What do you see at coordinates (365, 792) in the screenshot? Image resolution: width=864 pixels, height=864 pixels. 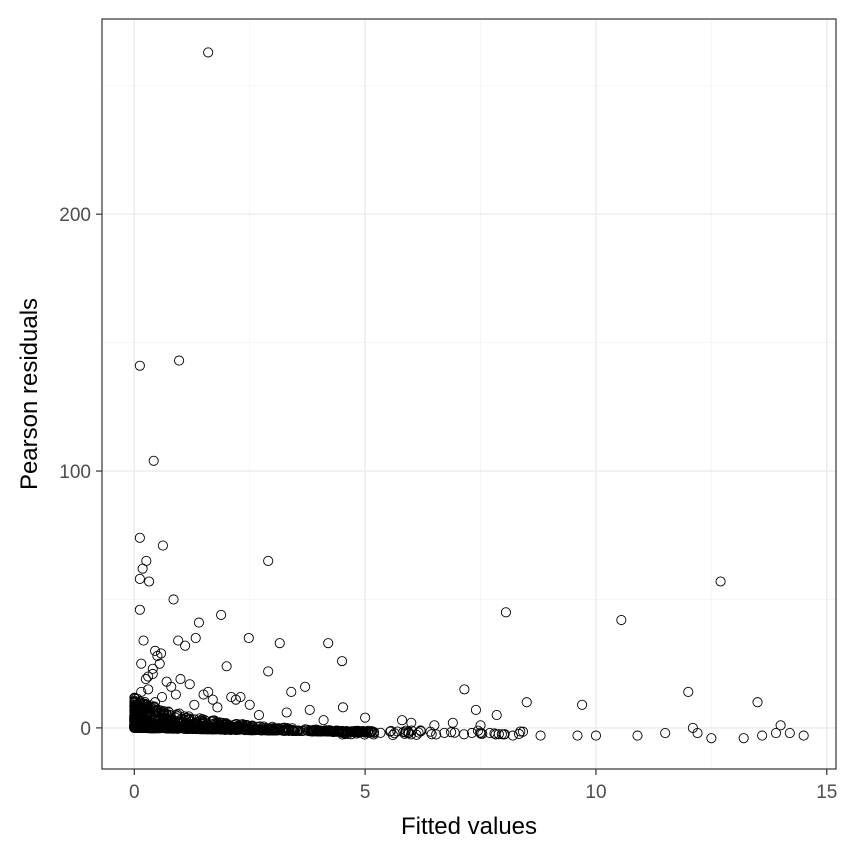 I see `x-tick-label: 5` at bounding box center [365, 792].